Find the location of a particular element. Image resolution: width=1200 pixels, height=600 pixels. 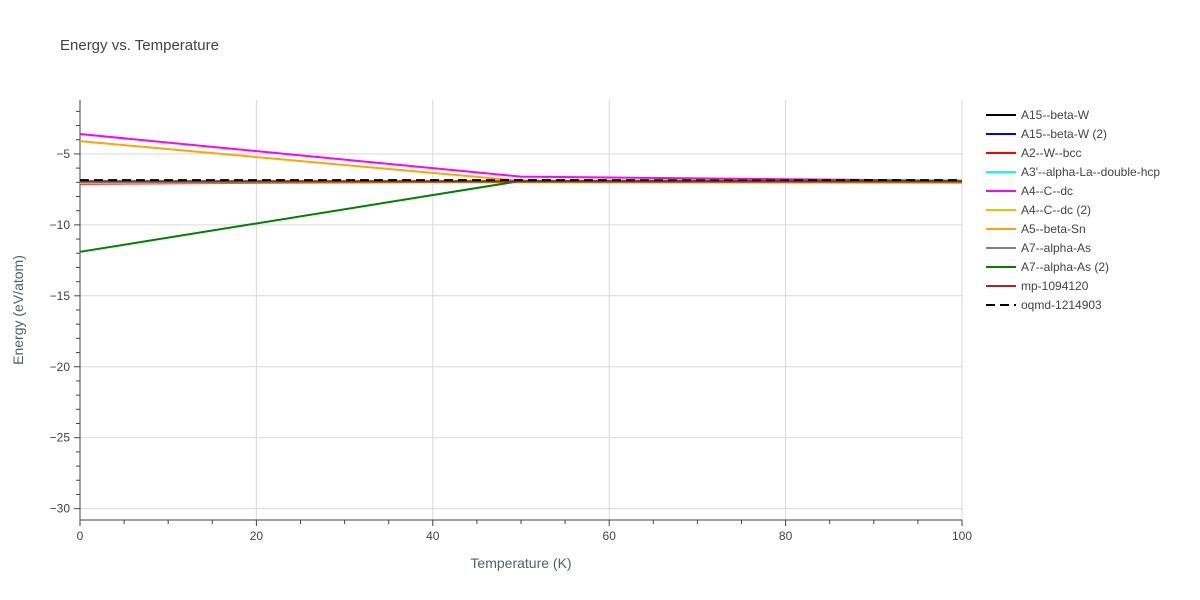

legend-label: A2--W--bcc is located at coordinates (1051, 153).